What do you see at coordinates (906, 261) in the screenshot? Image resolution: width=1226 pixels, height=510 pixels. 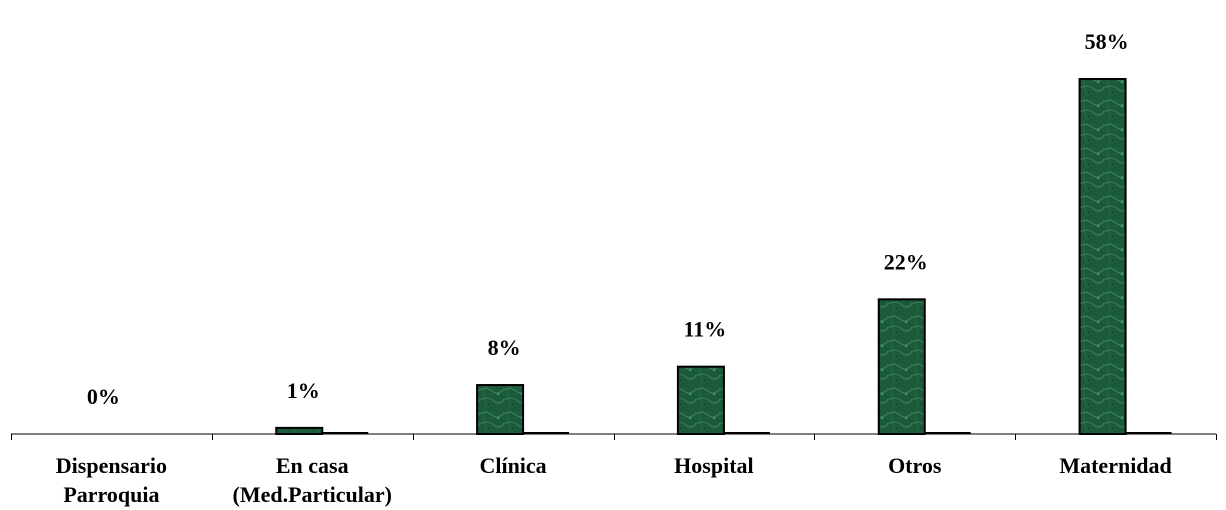 I see `data-label: 22%` at bounding box center [906, 261].